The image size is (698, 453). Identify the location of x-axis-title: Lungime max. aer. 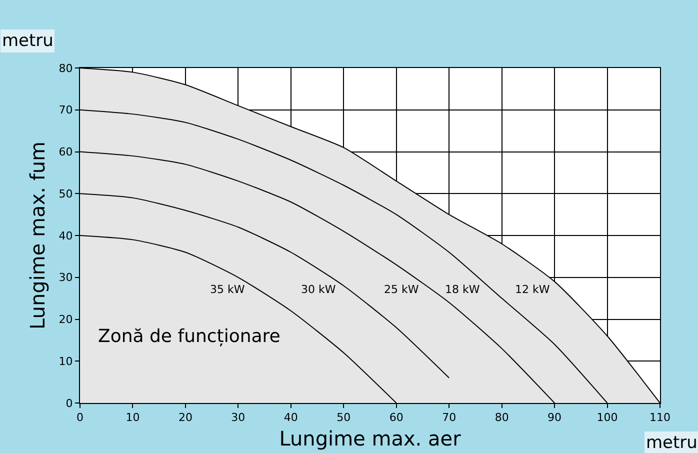
(370, 438).